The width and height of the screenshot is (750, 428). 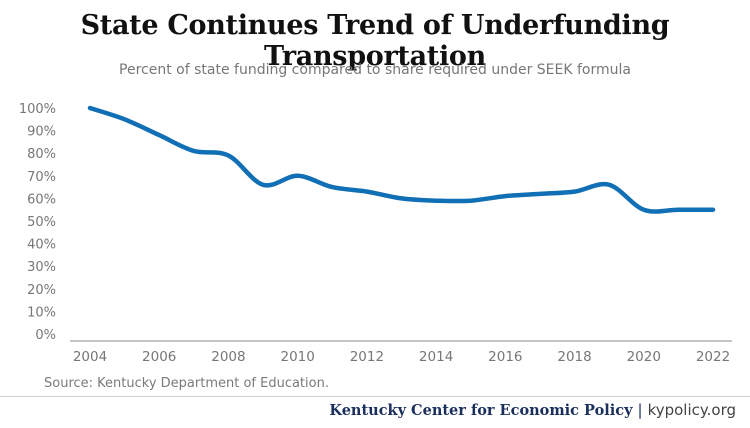 I want to click on y-tick-label: 0%, so click(x=45, y=335).